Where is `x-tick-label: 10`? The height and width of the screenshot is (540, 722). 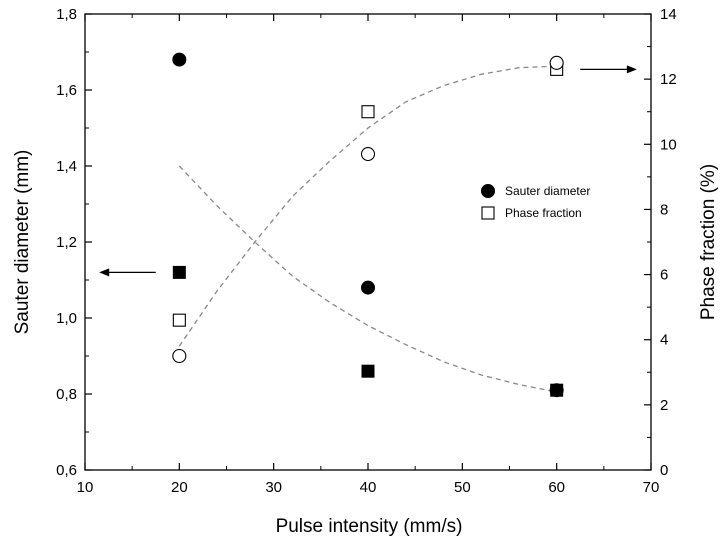
x-tick-label: 10 is located at coordinates (85, 487).